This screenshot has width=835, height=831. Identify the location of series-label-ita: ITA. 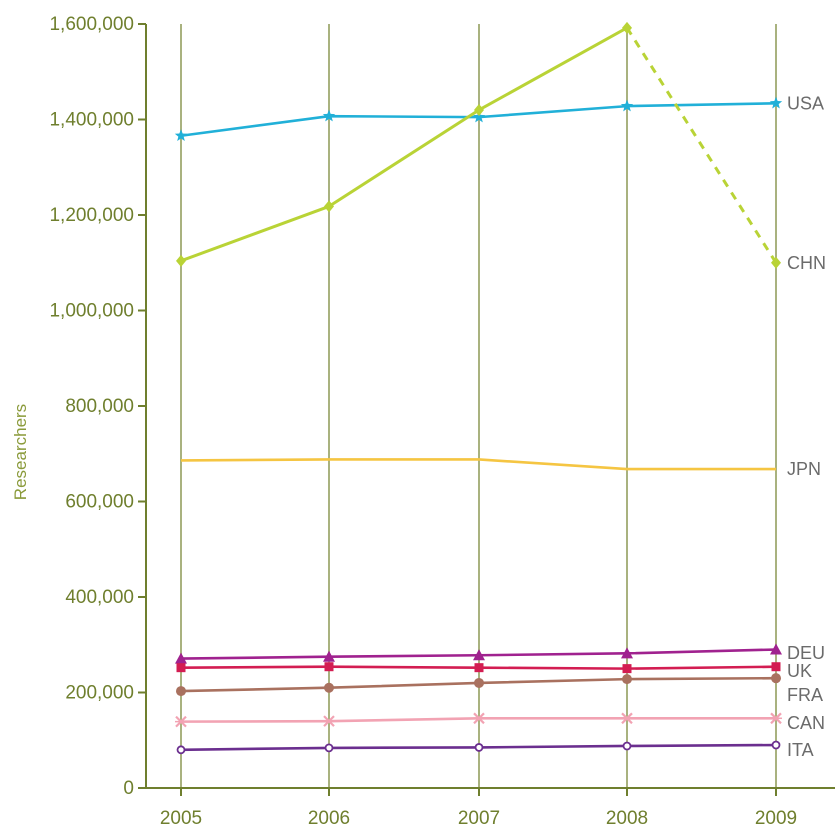
(800, 750).